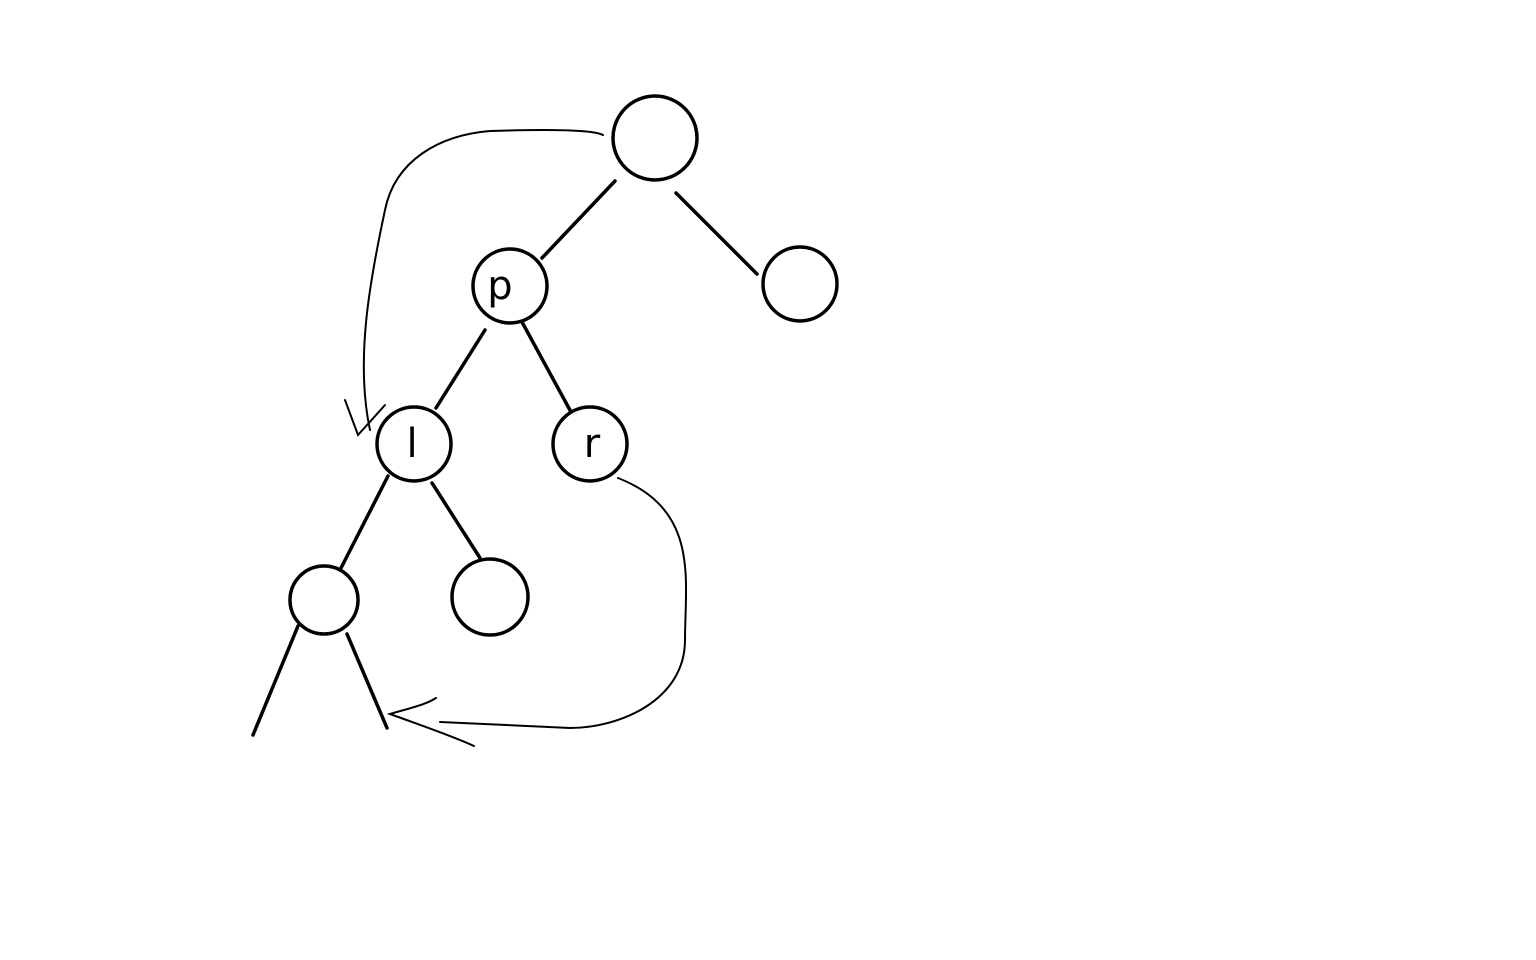 The width and height of the screenshot is (1536, 960). What do you see at coordinates (655, 138) in the screenshot?
I see `root-node` at bounding box center [655, 138].